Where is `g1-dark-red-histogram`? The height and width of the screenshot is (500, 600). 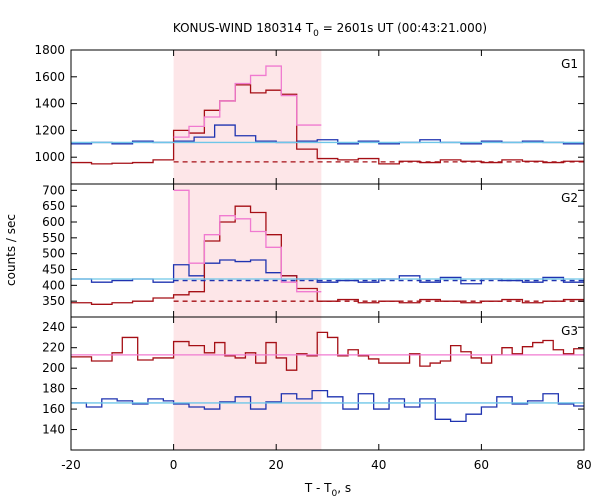
g1-dark-red-histogram is located at coordinates (327, 124).